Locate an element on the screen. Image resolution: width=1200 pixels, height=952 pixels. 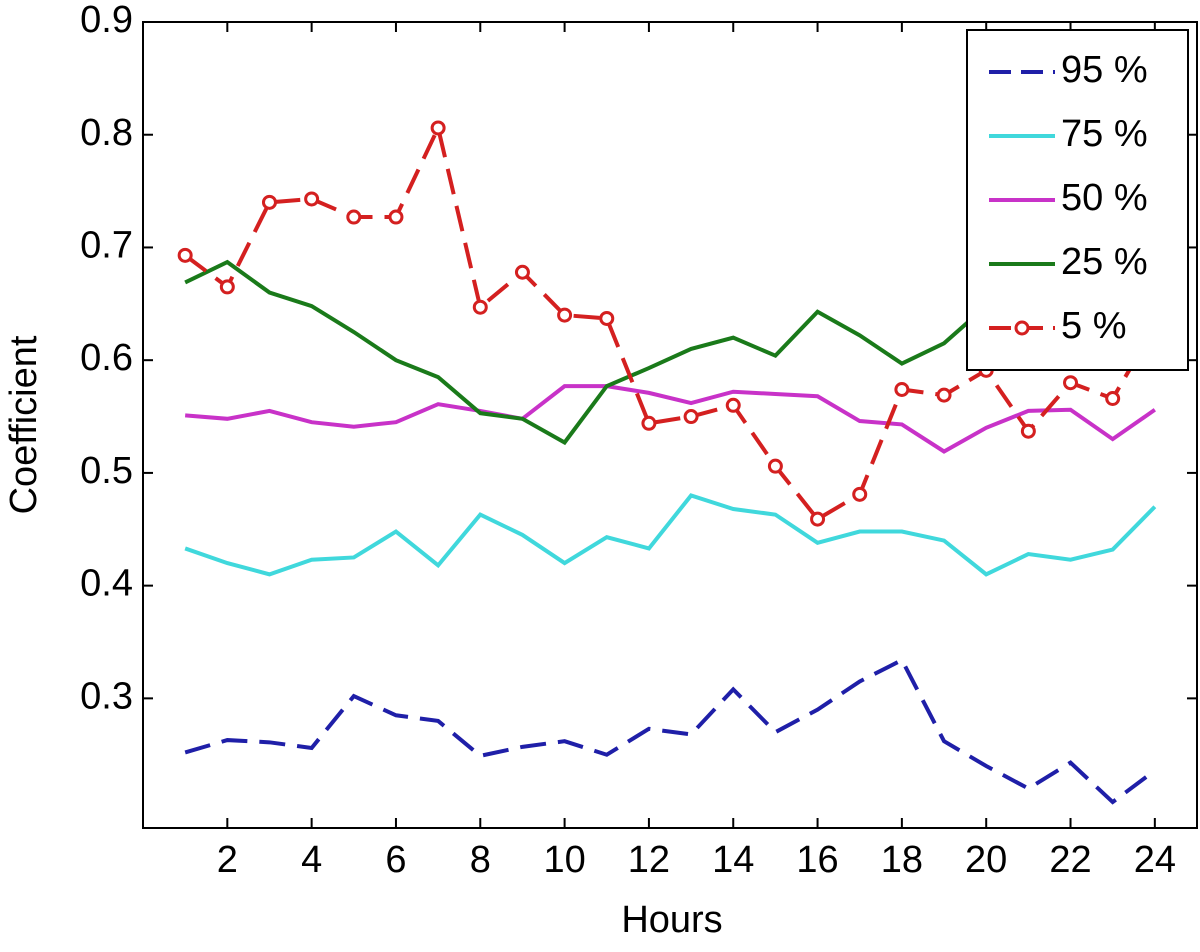
x-tick-label: 4 is located at coordinates (311, 860).